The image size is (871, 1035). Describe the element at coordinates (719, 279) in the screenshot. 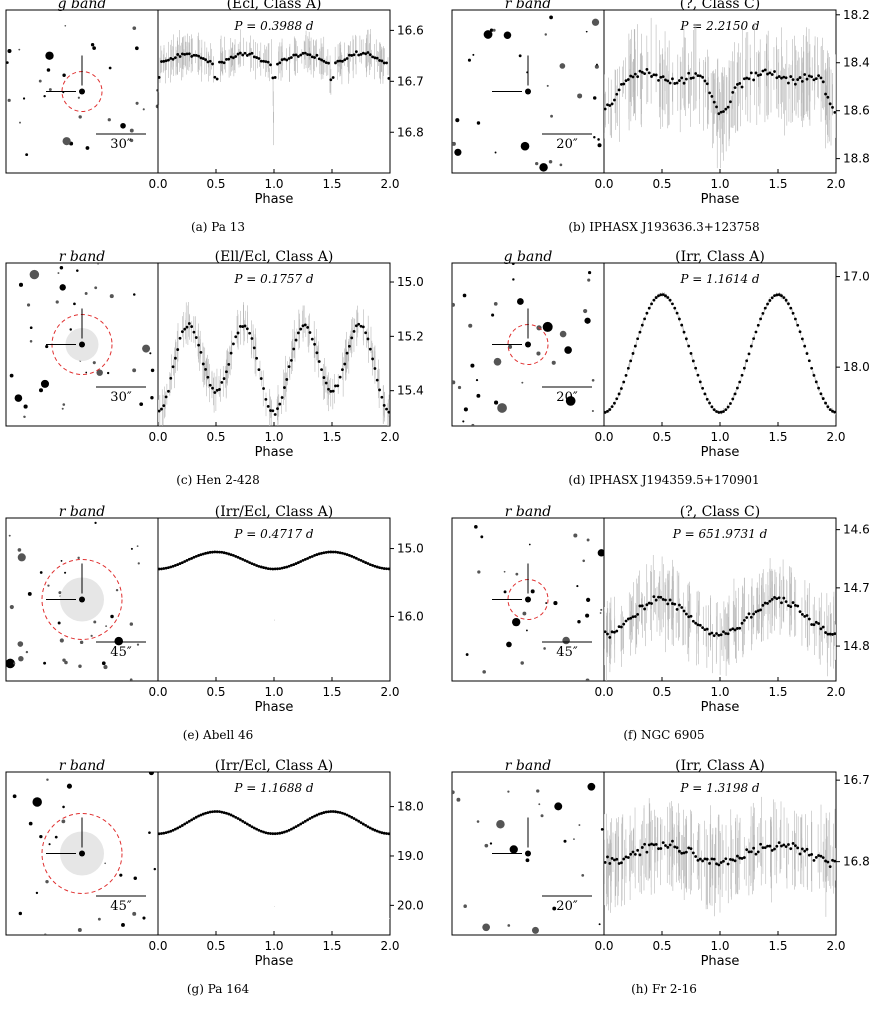

I see `period-label: P = 1.1614 d` at that location.